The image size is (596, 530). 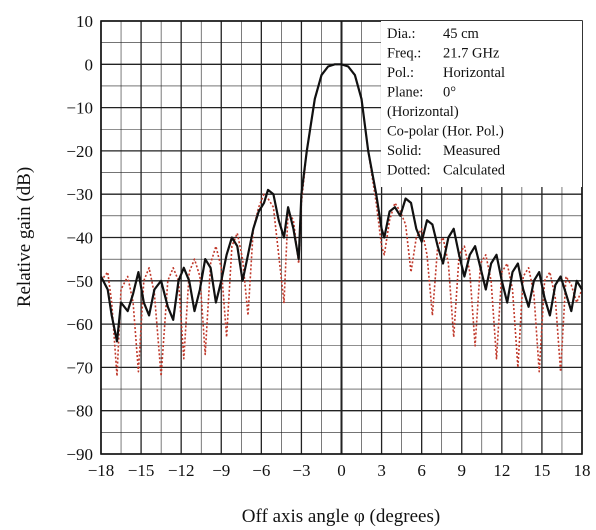 I want to click on info-key: Solid:, so click(x=404, y=151).